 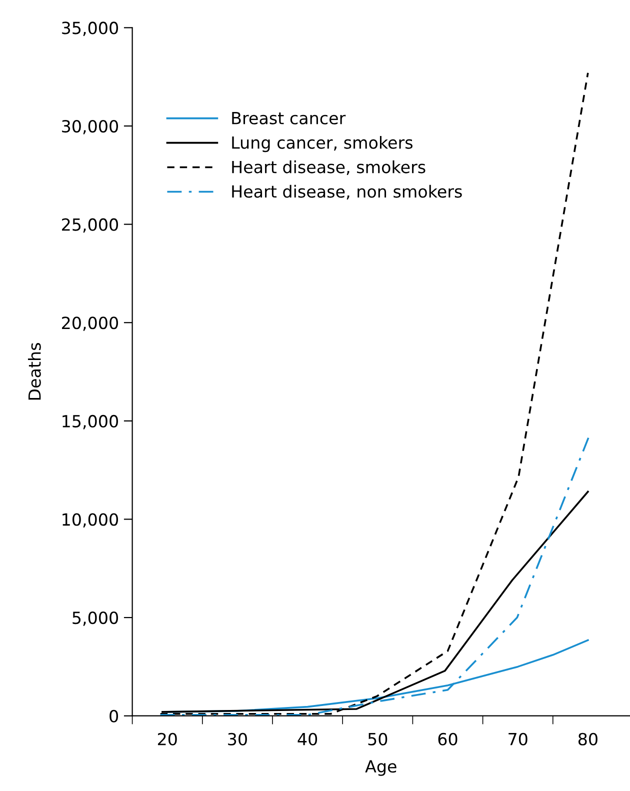 I want to click on y-tick-label: 10,000, so click(x=90, y=520).